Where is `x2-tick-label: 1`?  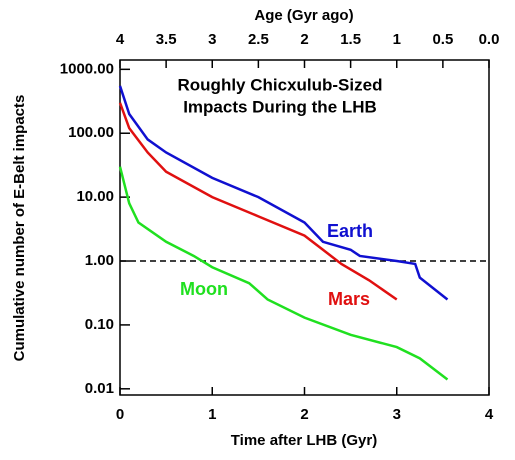
x2-tick-label: 1 is located at coordinates (397, 39).